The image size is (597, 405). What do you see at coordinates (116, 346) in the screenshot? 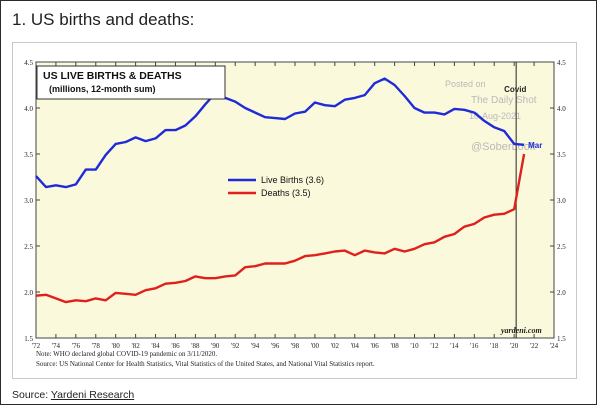
I see `x-tick-label: '80` at bounding box center [116, 346].